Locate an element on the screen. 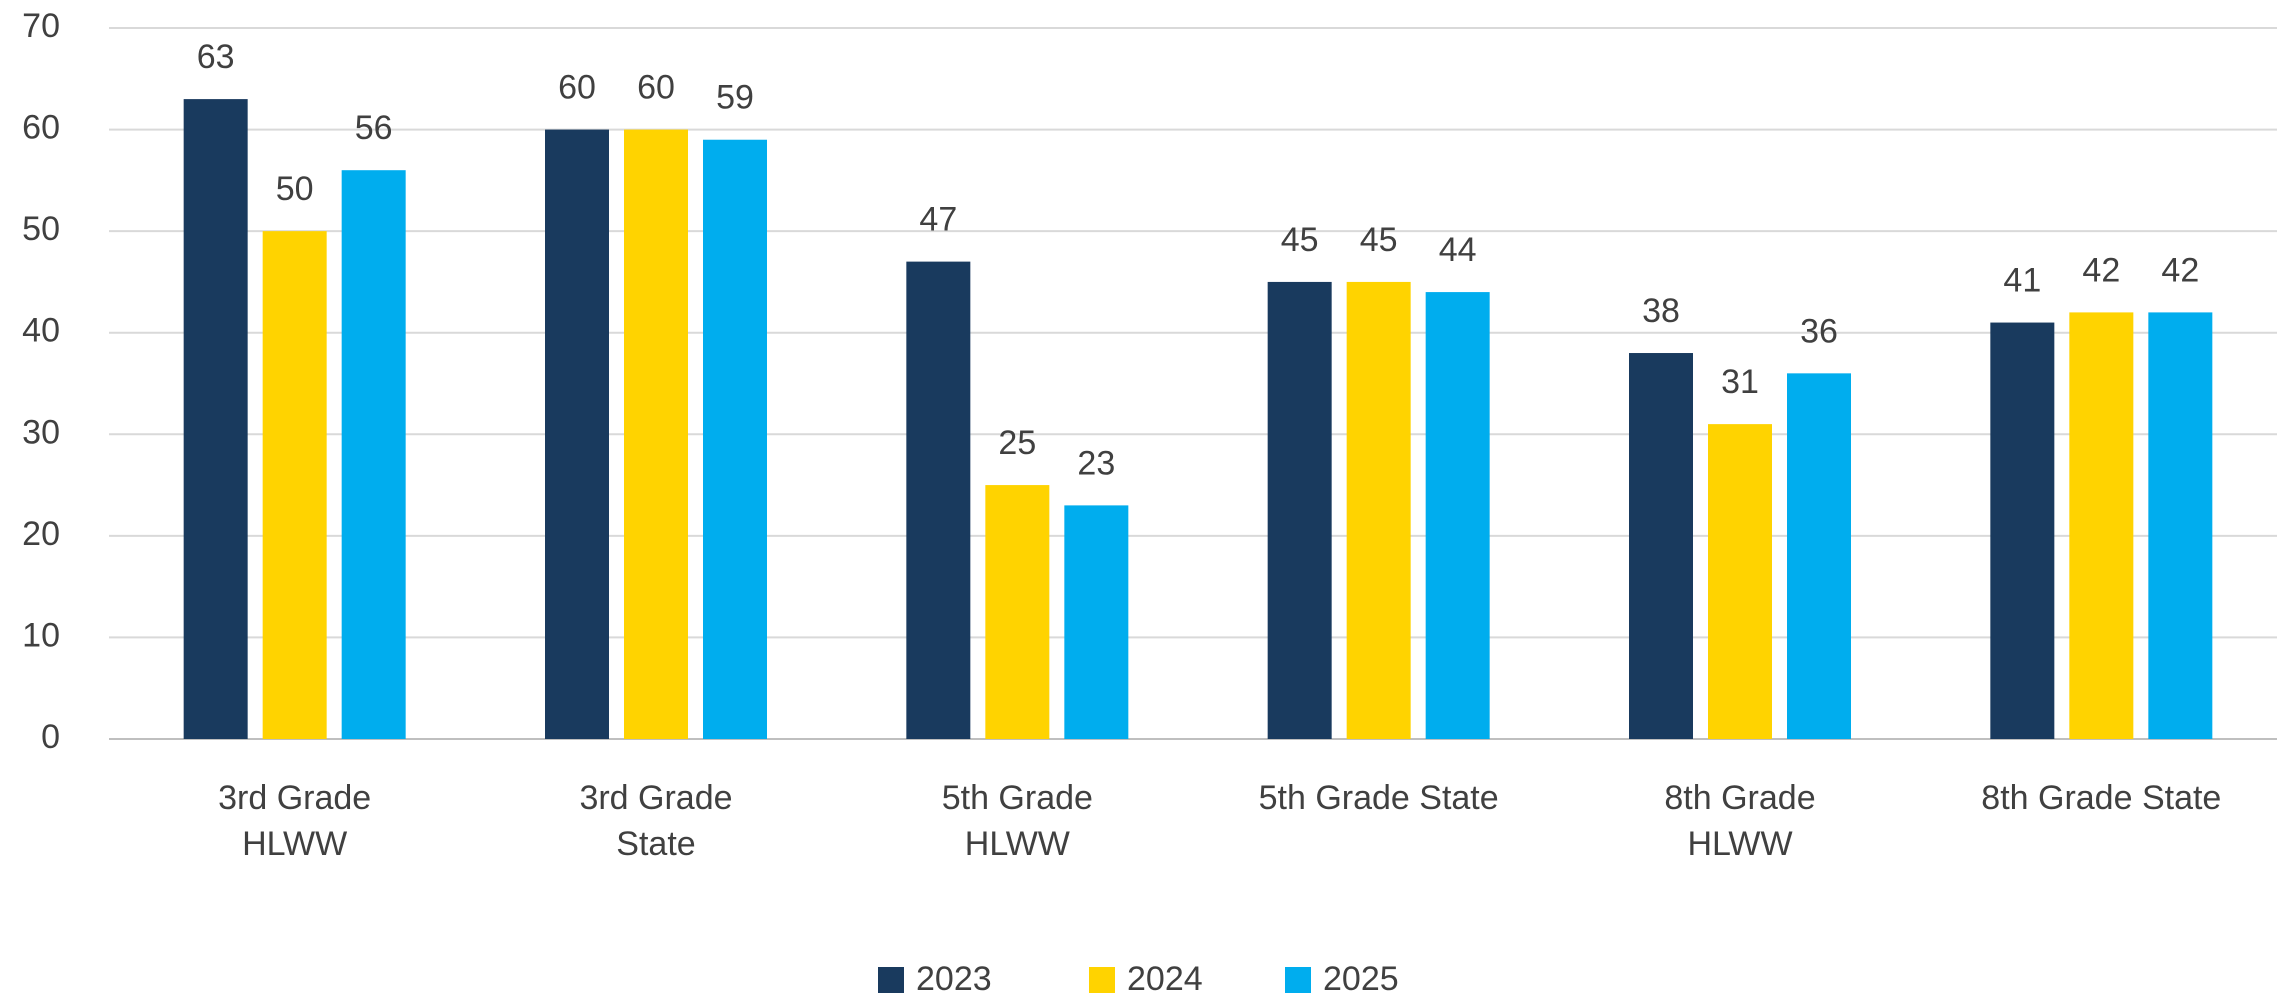  data-label: 59 is located at coordinates (735, 98).